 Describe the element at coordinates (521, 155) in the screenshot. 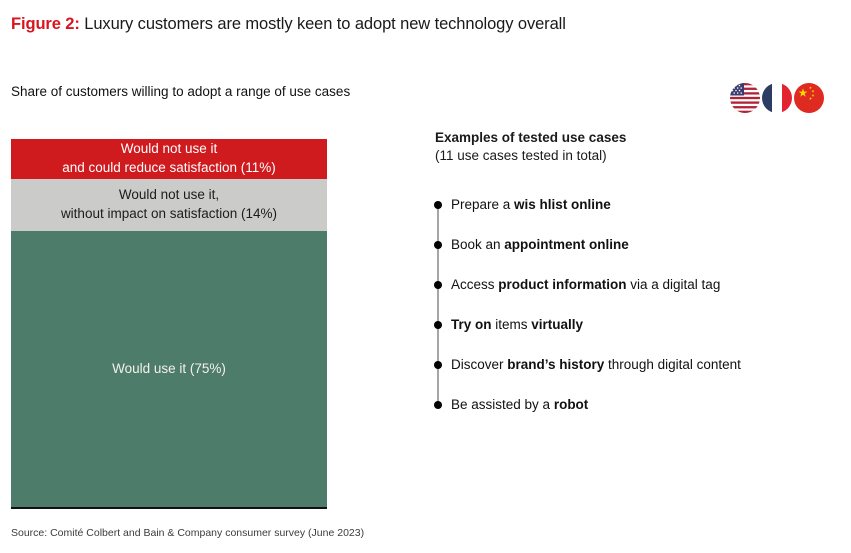

I see `use-cases-subheading: (11 use cases tested in total)` at that location.